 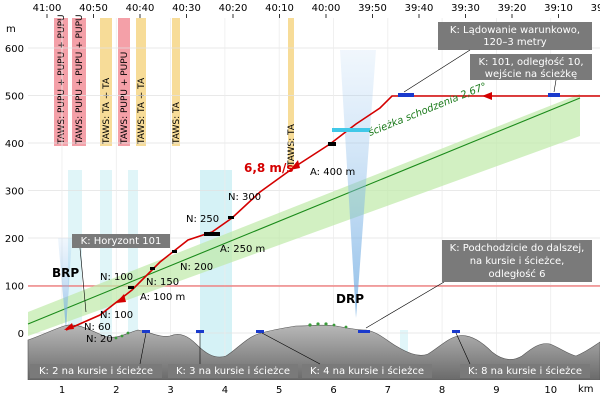 I want to click on y-axis: 0 100 200 300 400 500 600, so click(x=14, y=192).